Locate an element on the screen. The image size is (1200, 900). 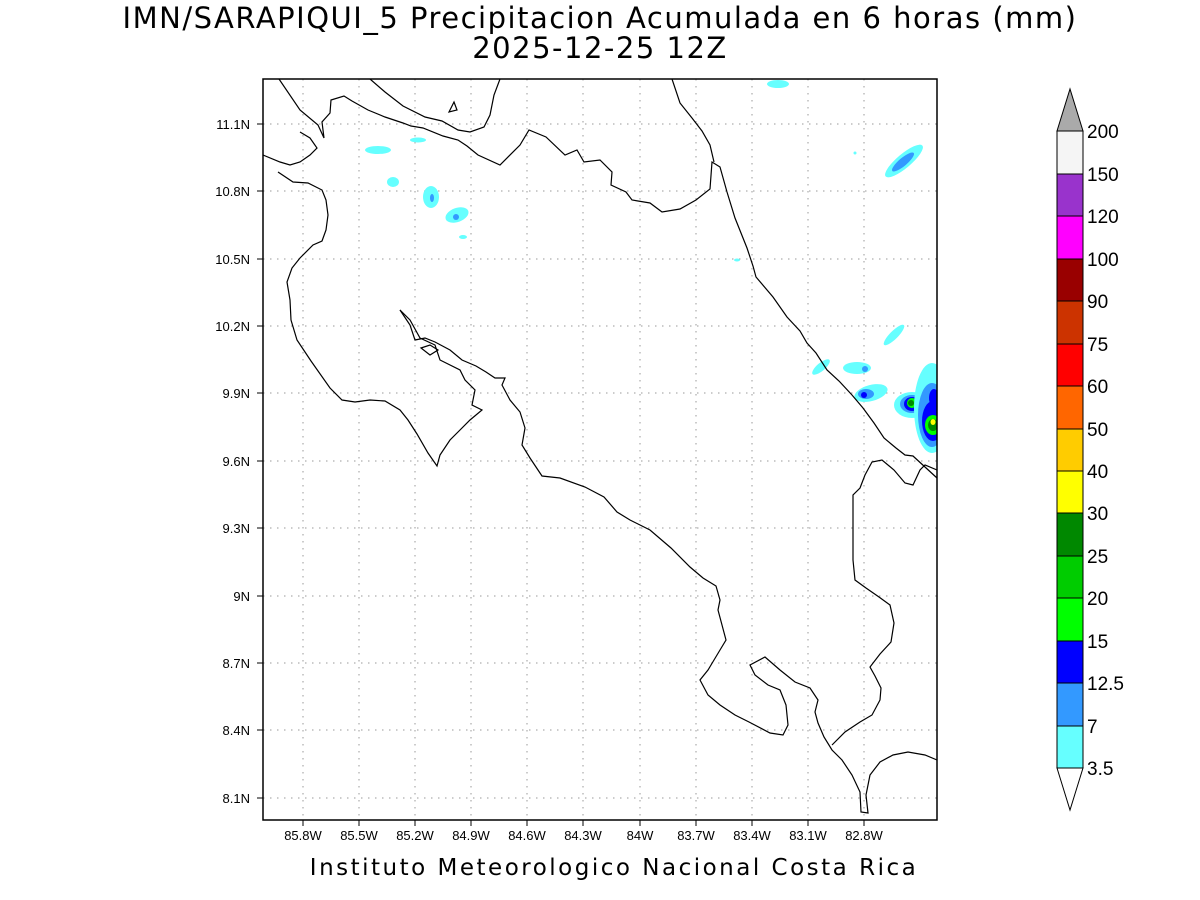
lat-tick-label: 9.9N is located at coordinates (236, 393).